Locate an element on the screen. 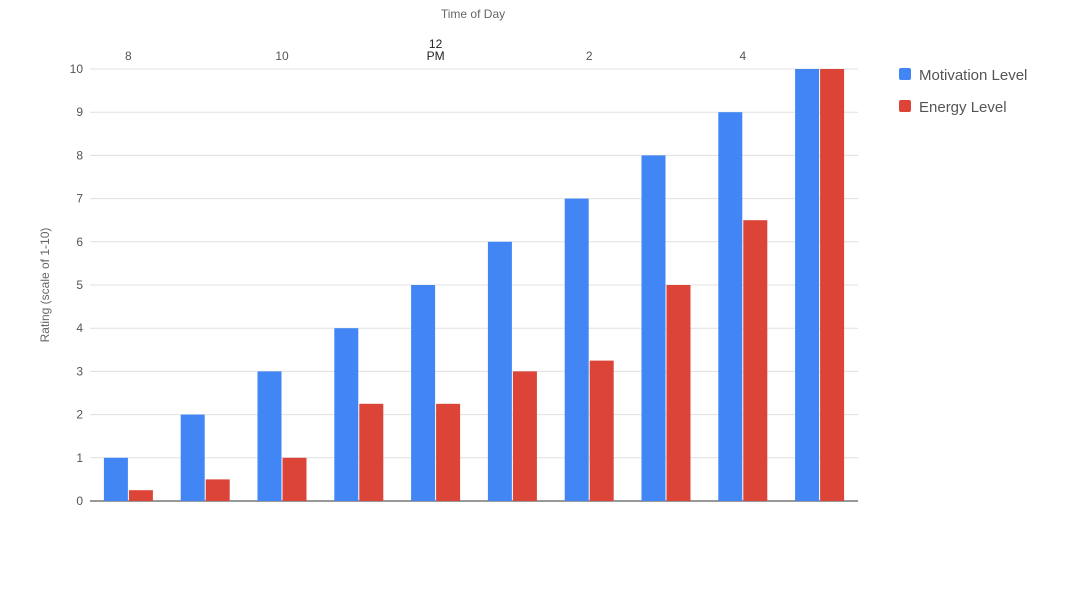 This screenshot has width=1077, height=589. x-tick-label: 4 is located at coordinates (742, 56).